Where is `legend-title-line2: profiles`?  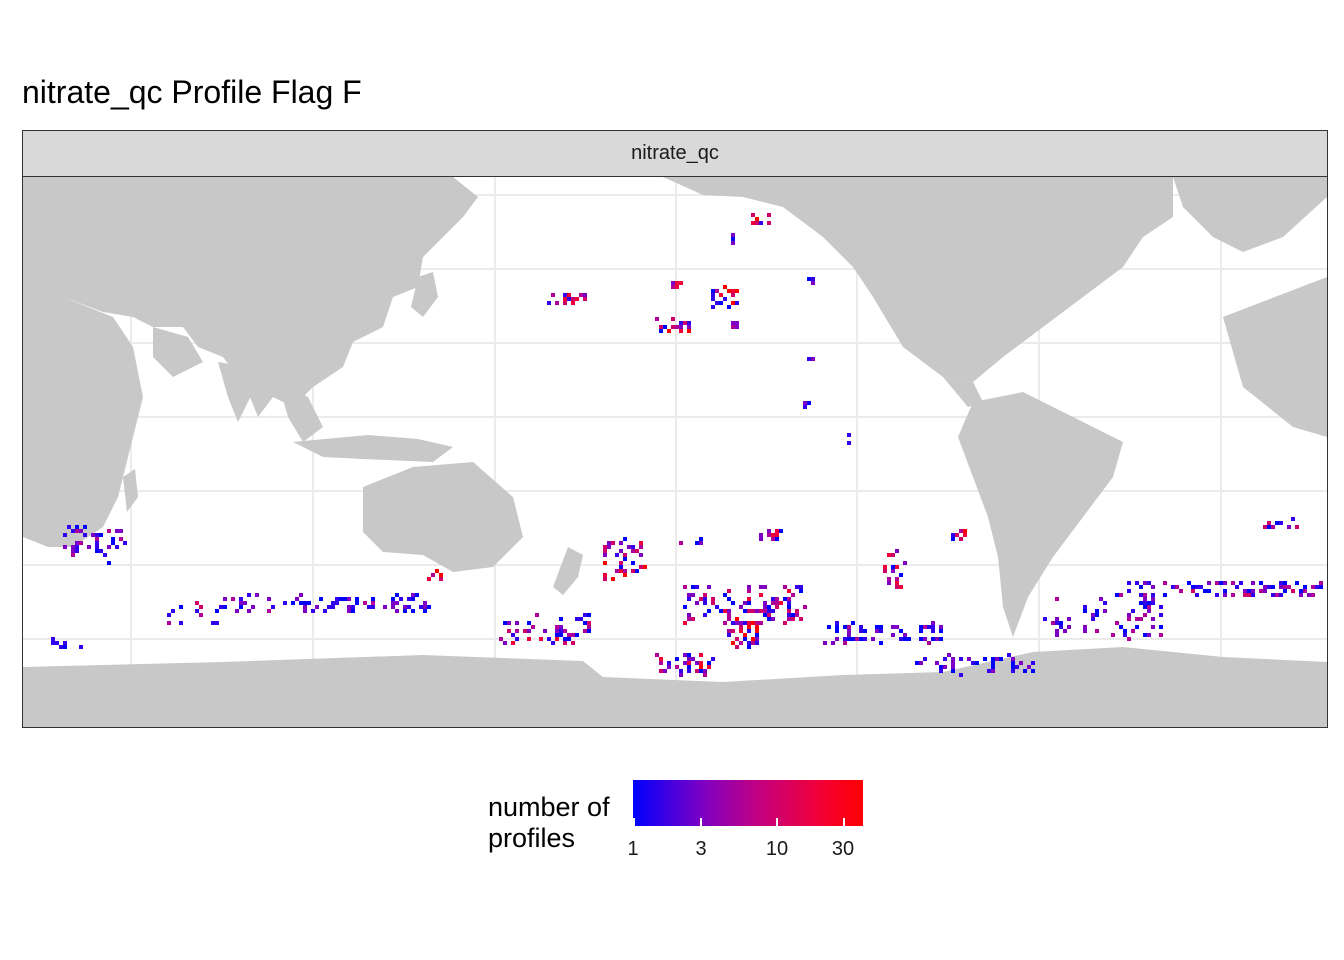 legend-title-line2: profiles is located at coordinates (532, 838).